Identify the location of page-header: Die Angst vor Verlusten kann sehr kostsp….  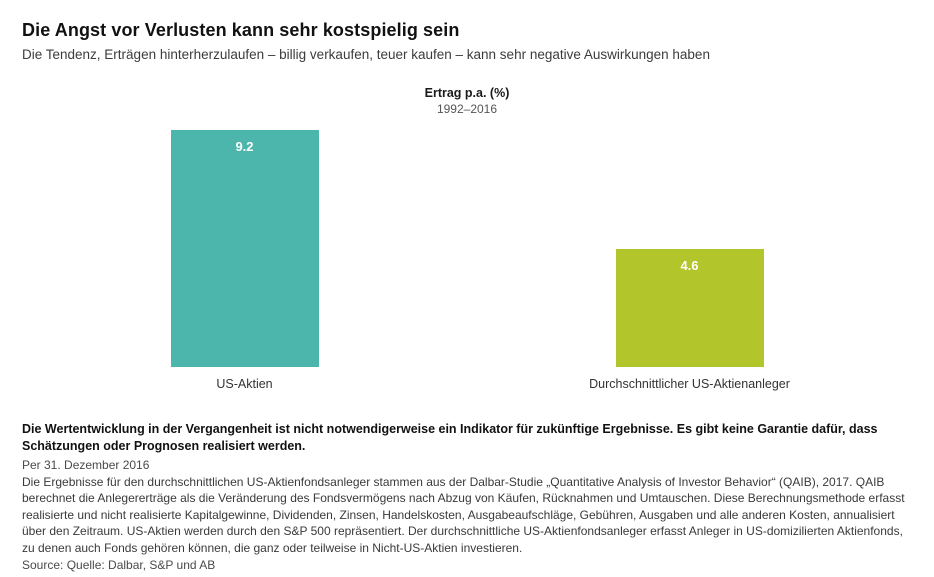
(467, 41).